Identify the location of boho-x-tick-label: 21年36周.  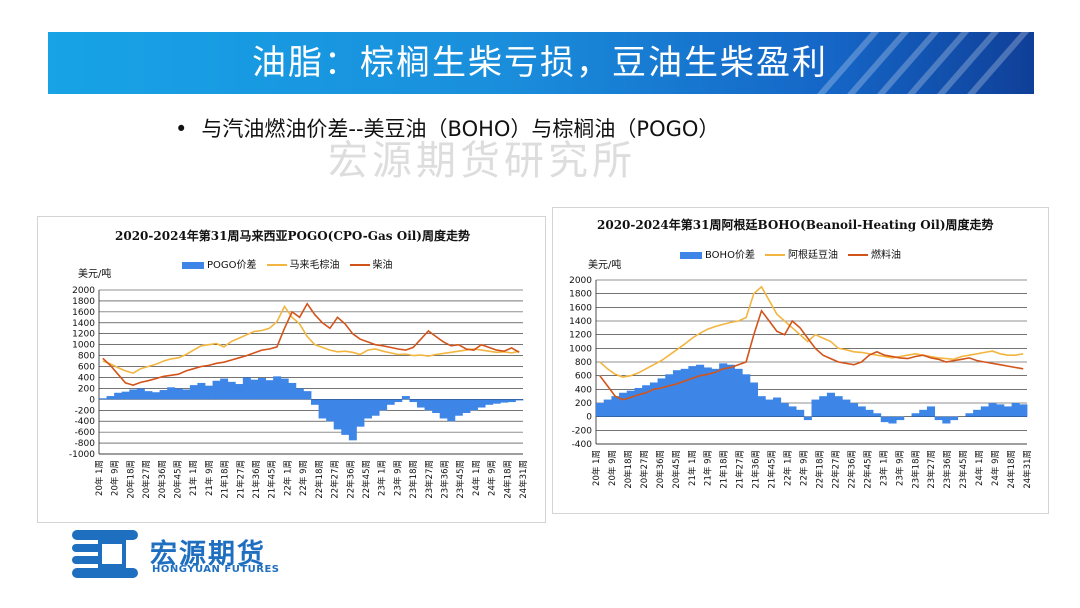
(756, 469).